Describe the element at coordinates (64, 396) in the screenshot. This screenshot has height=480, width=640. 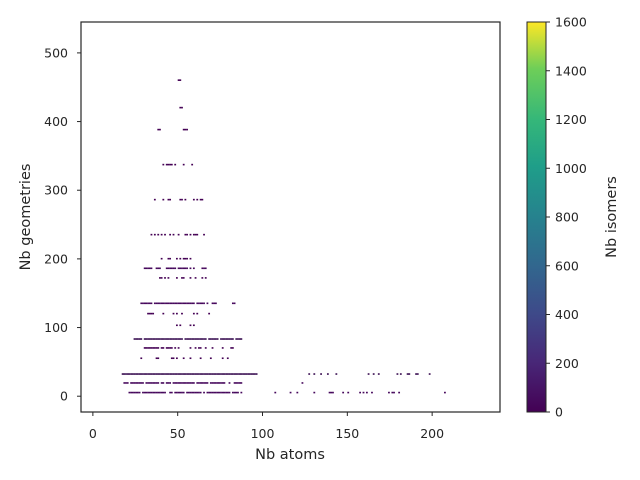
I see `y-tick-label: 0` at that location.